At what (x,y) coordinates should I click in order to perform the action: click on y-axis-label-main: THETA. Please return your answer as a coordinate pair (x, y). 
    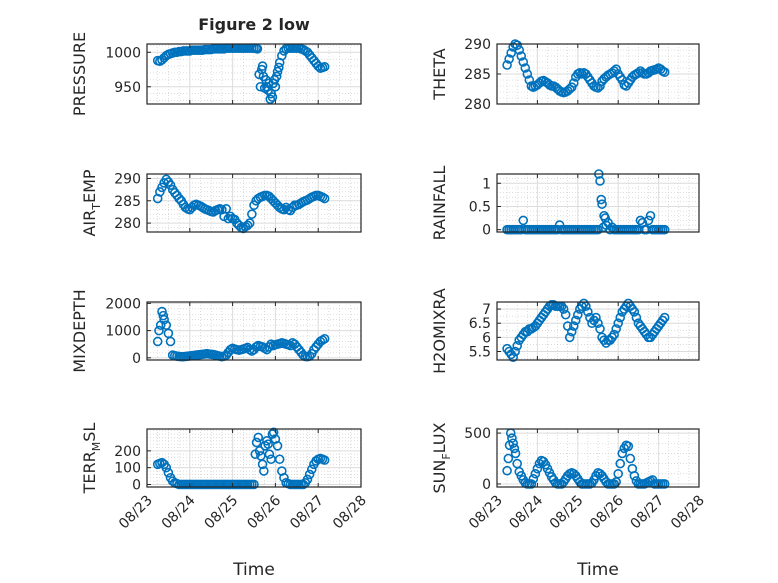
    Looking at the image, I should click on (439, 74).